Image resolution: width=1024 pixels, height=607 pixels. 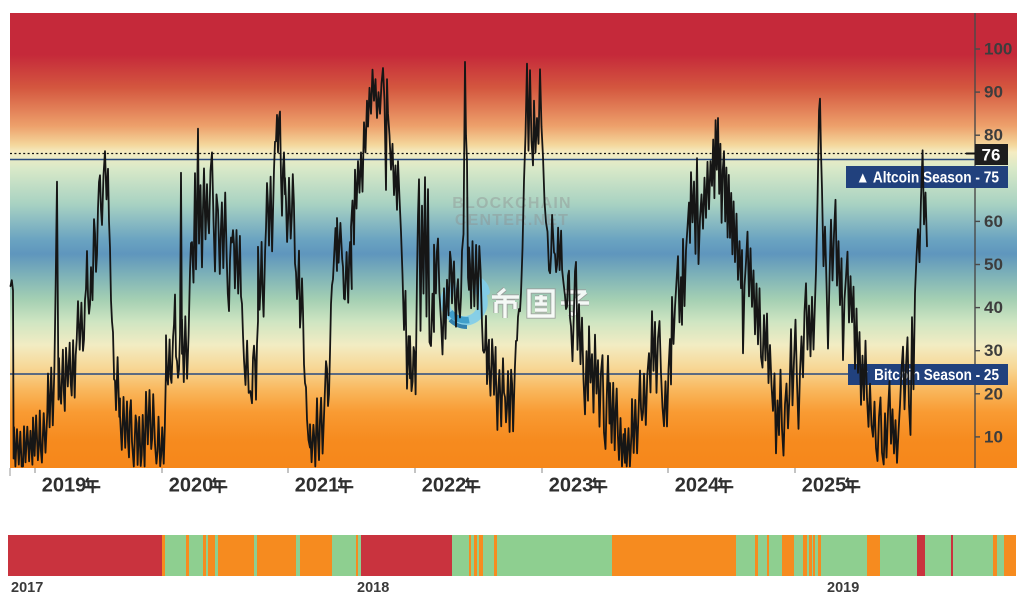 I want to click on svg-text: 2025, so click(x=824, y=486).